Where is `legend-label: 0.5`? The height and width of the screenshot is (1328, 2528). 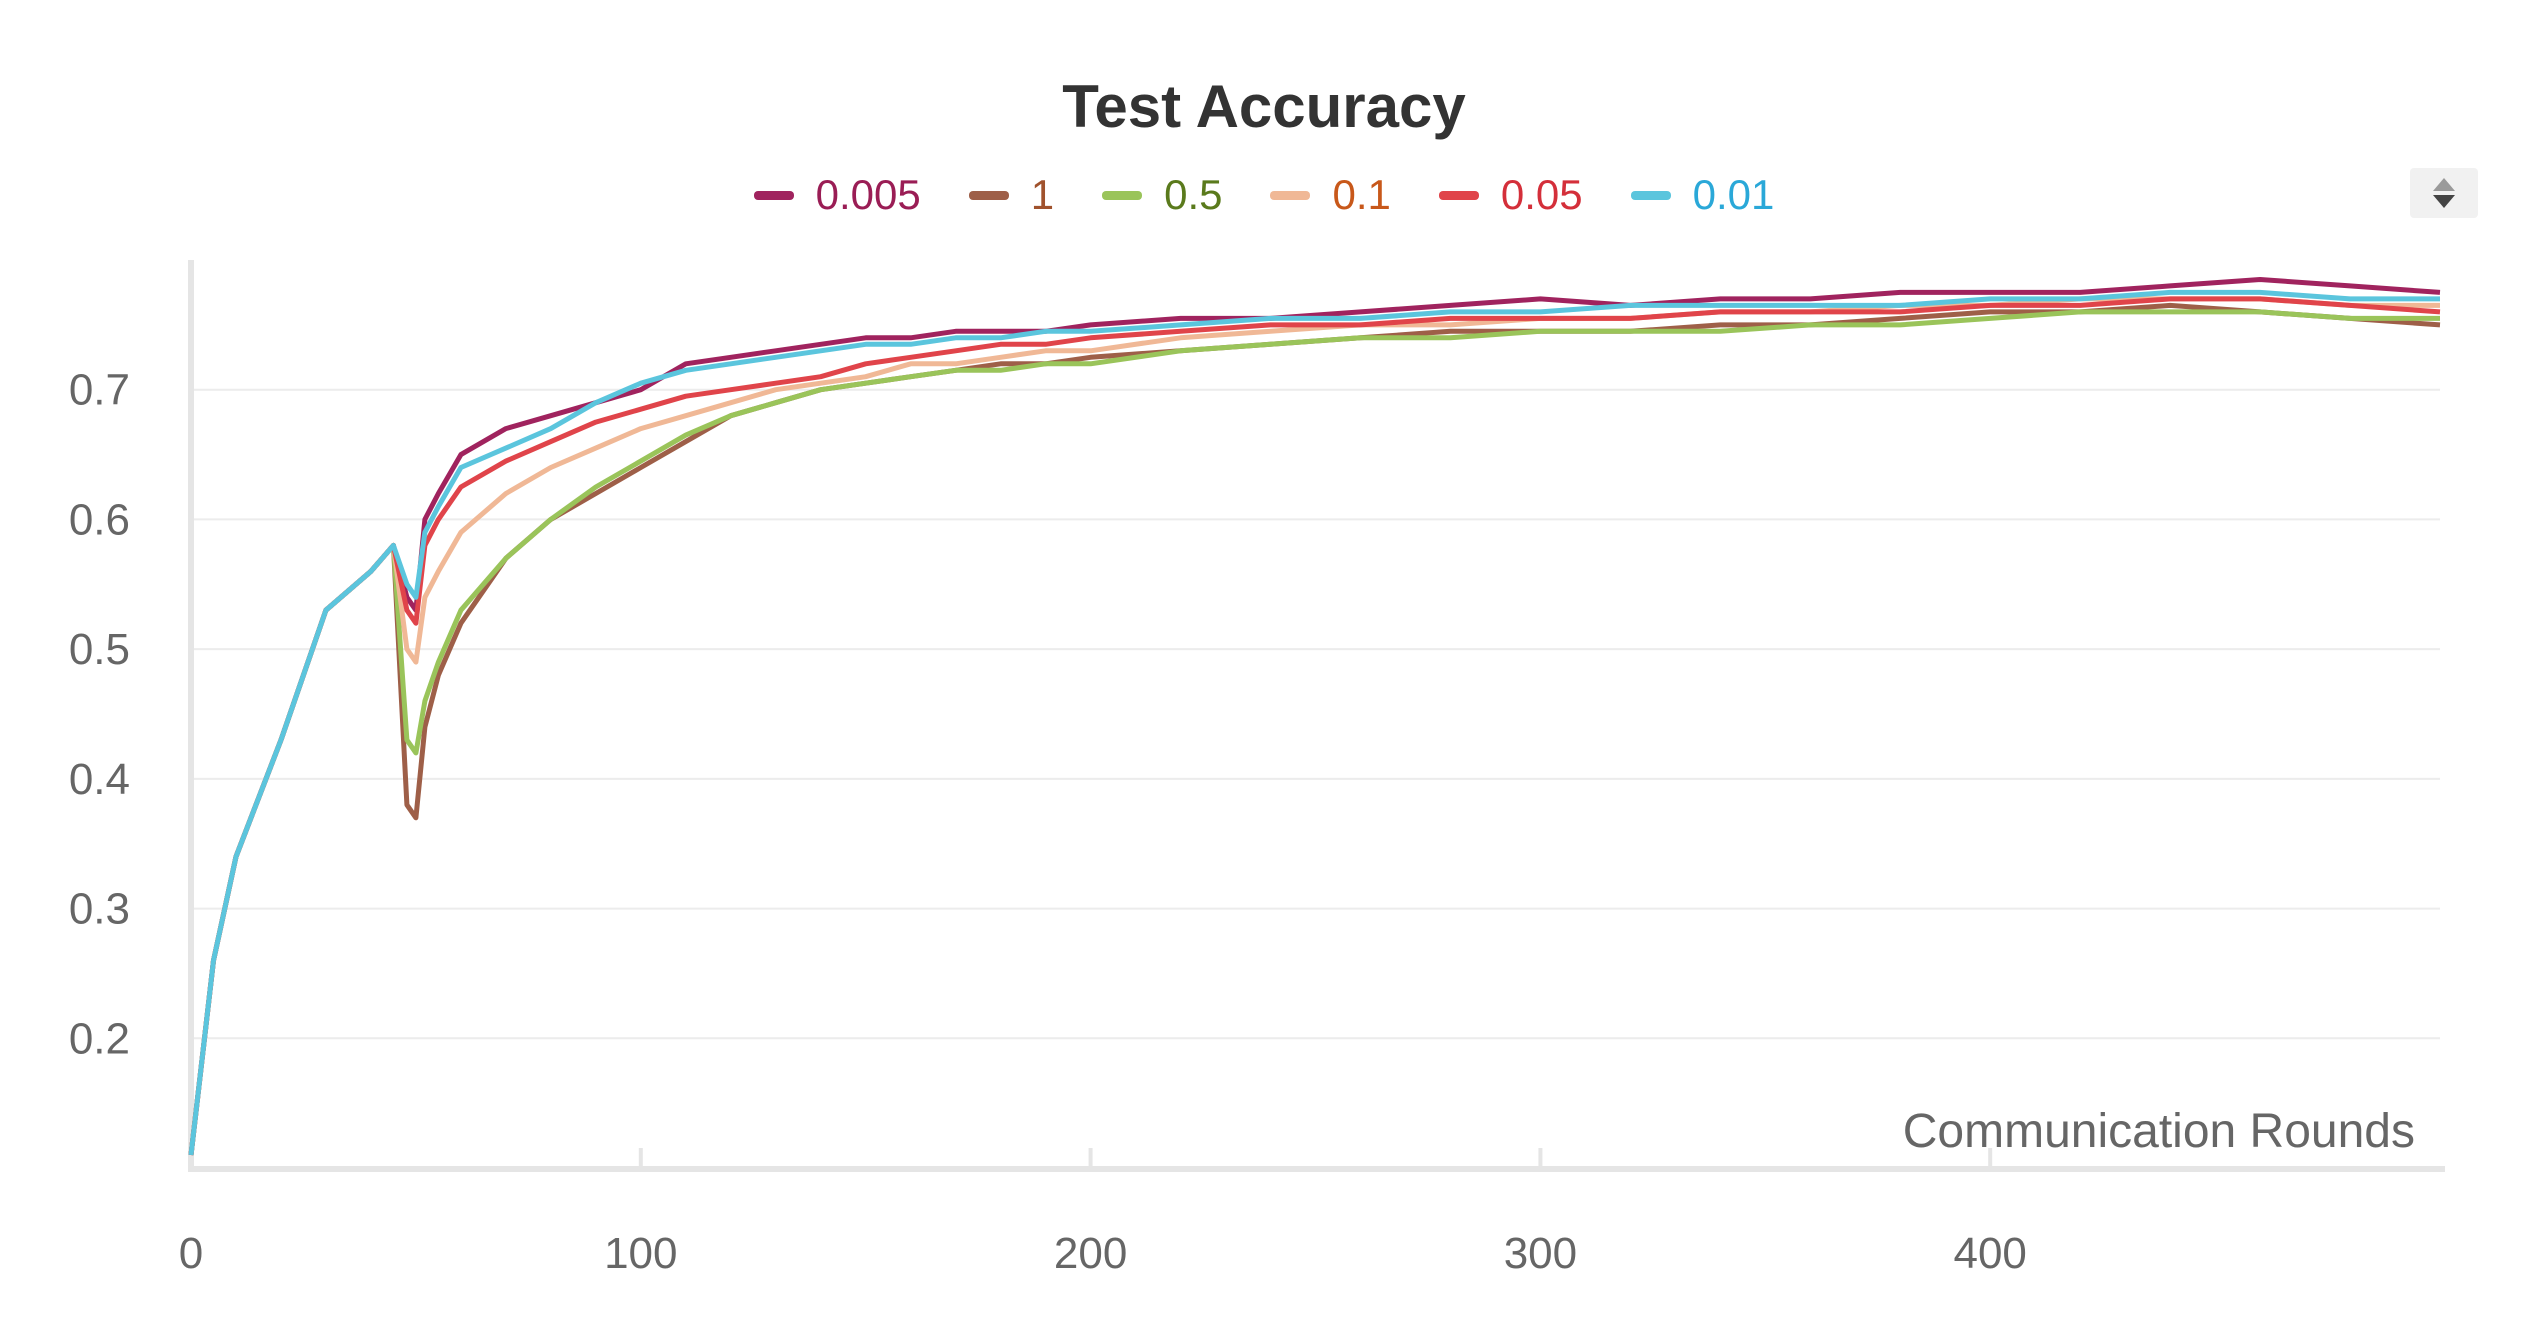
legend-label: 0.5 is located at coordinates (1193, 194).